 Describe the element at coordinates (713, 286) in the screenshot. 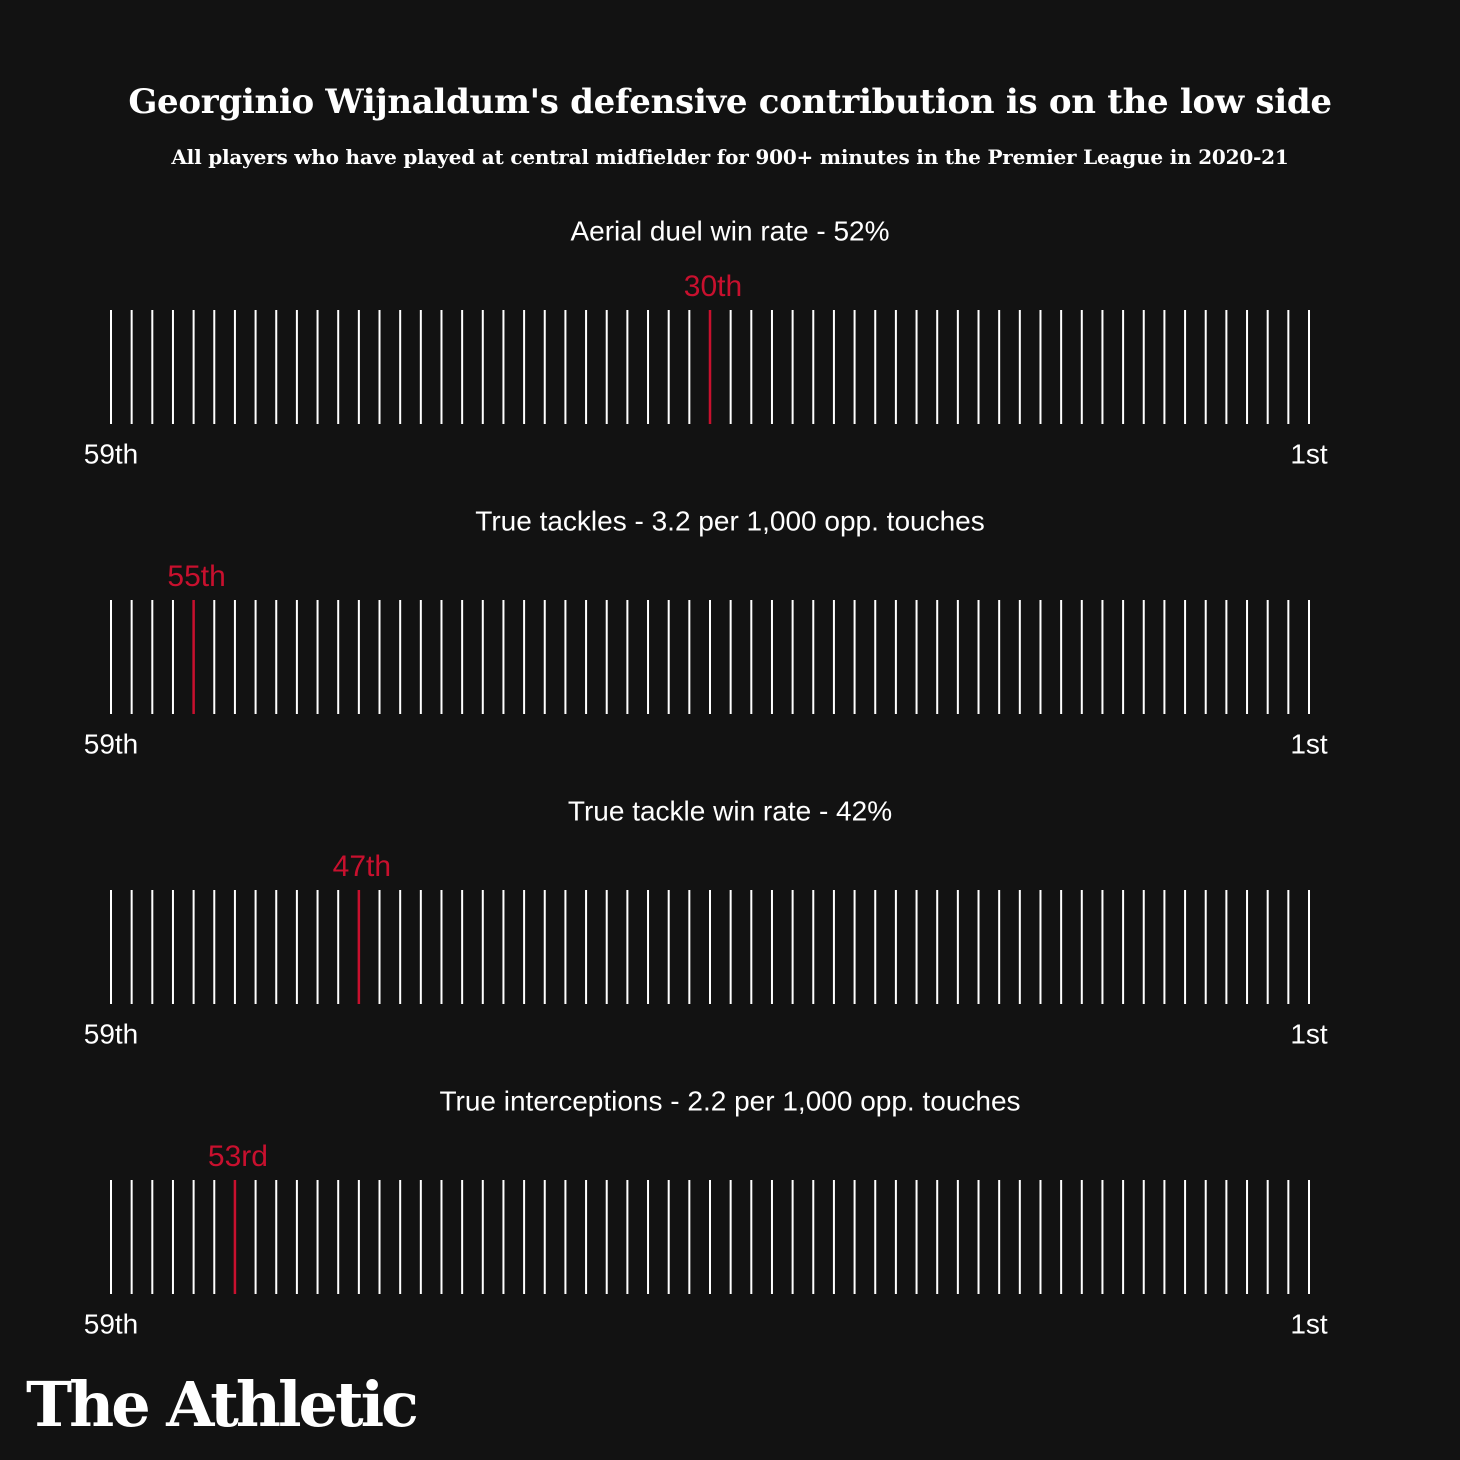

I see `highlight-rank-label: 30th` at that location.